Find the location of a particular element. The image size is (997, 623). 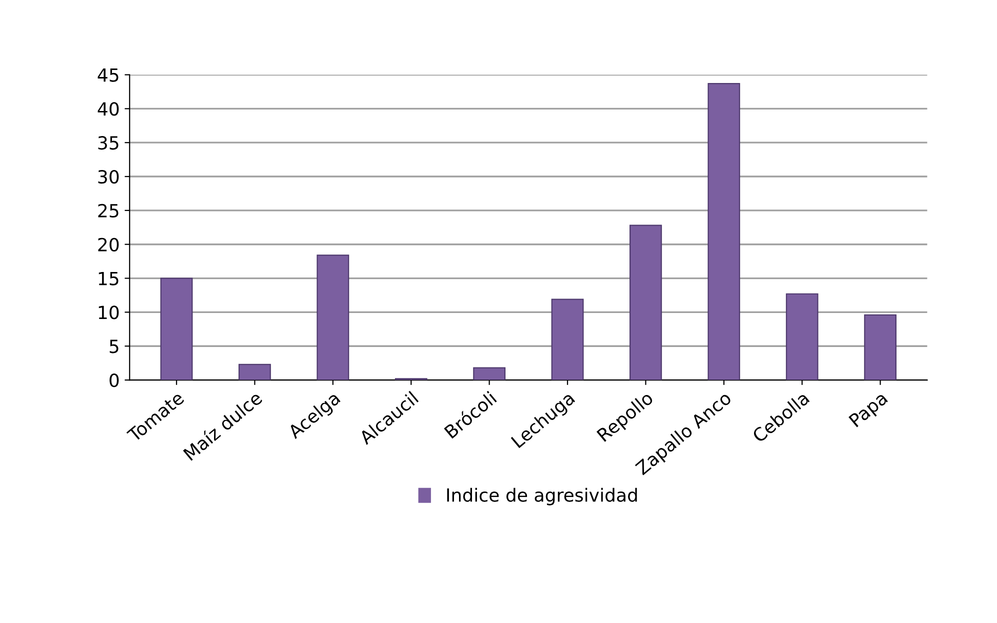

y-tick-label: 10 is located at coordinates (108, 313).